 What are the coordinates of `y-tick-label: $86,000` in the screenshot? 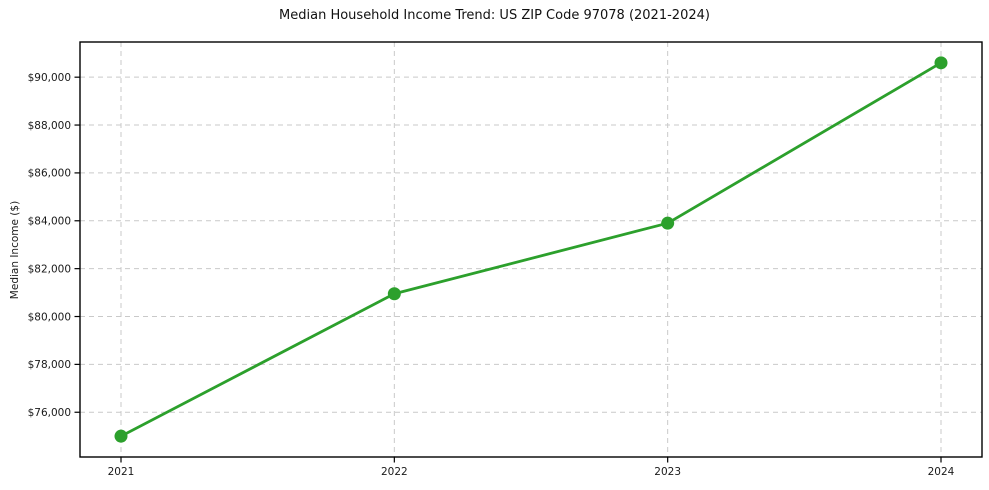 It's located at (49, 174).